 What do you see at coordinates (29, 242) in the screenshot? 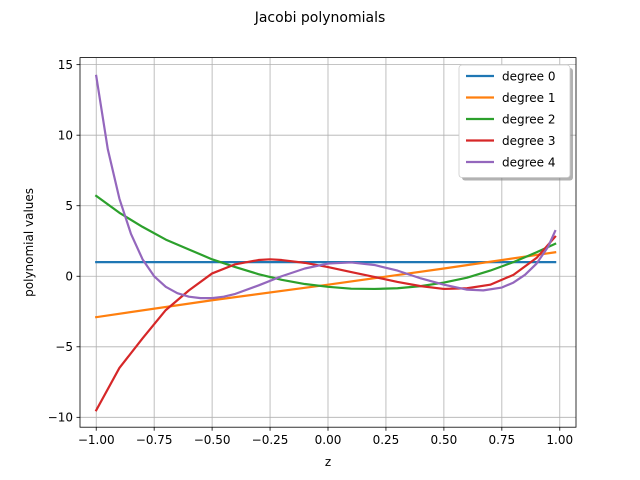
I see `y-axis-label: polynomial values` at bounding box center [29, 242].